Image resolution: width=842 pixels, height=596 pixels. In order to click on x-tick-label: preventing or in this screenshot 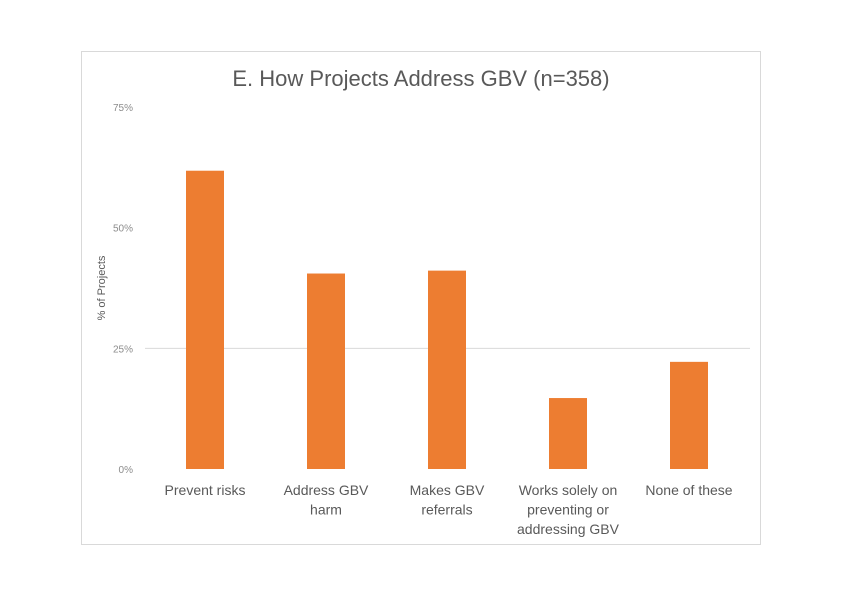, I will do `click(568, 510)`.